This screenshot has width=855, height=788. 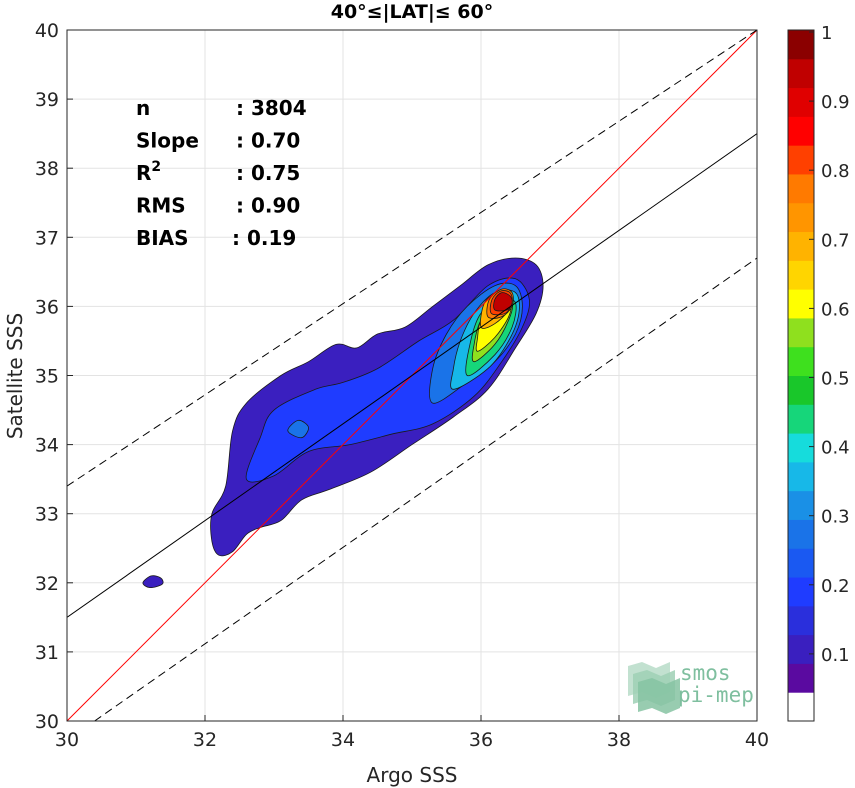 What do you see at coordinates (705, 673) in the screenshot?
I see `logo-text-smos: smos` at bounding box center [705, 673].